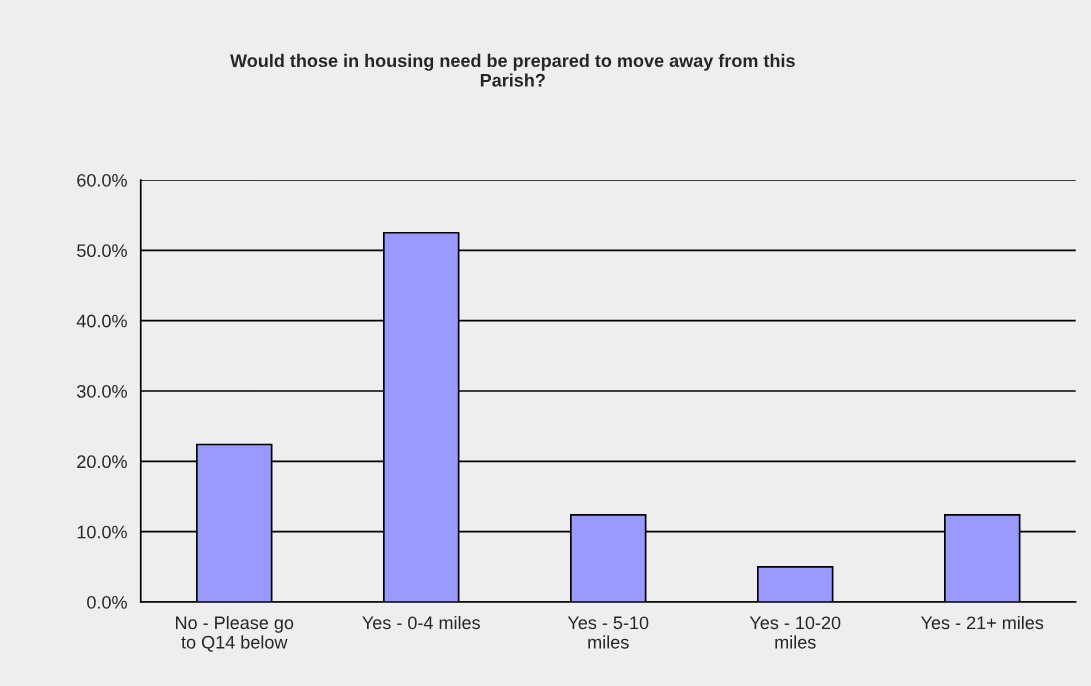 The width and height of the screenshot is (1091, 686). What do you see at coordinates (102, 251) in the screenshot?
I see `y-tick-label: 50.0%` at bounding box center [102, 251].